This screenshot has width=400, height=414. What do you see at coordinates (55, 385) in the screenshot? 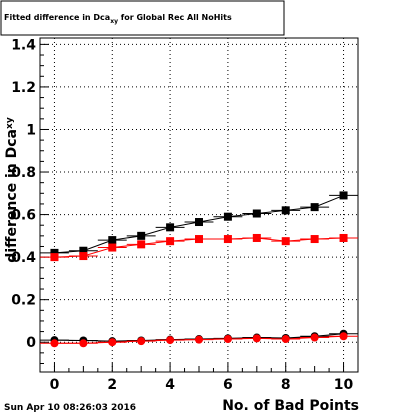
I see `x-tick-label: 0` at bounding box center [55, 385].